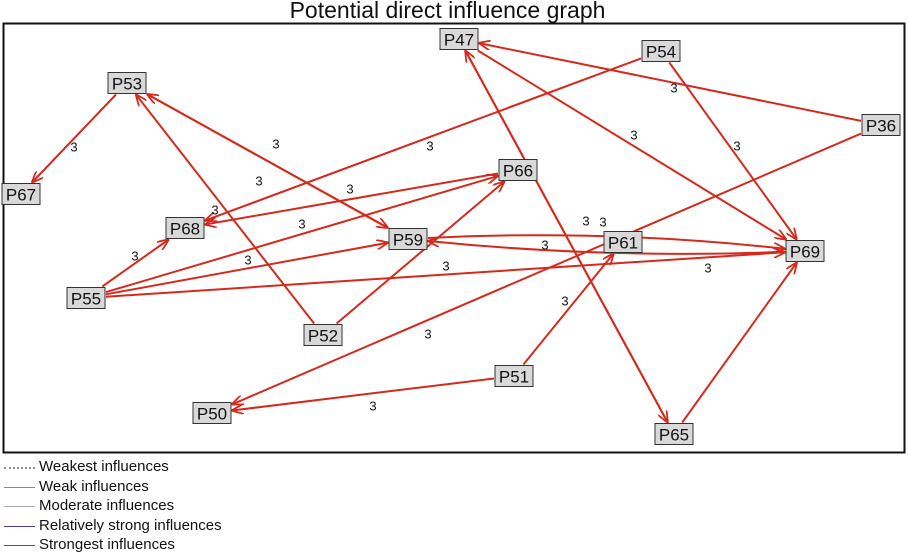 This screenshot has width=908, height=558. I want to click on node-label: P53, so click(127, 84).